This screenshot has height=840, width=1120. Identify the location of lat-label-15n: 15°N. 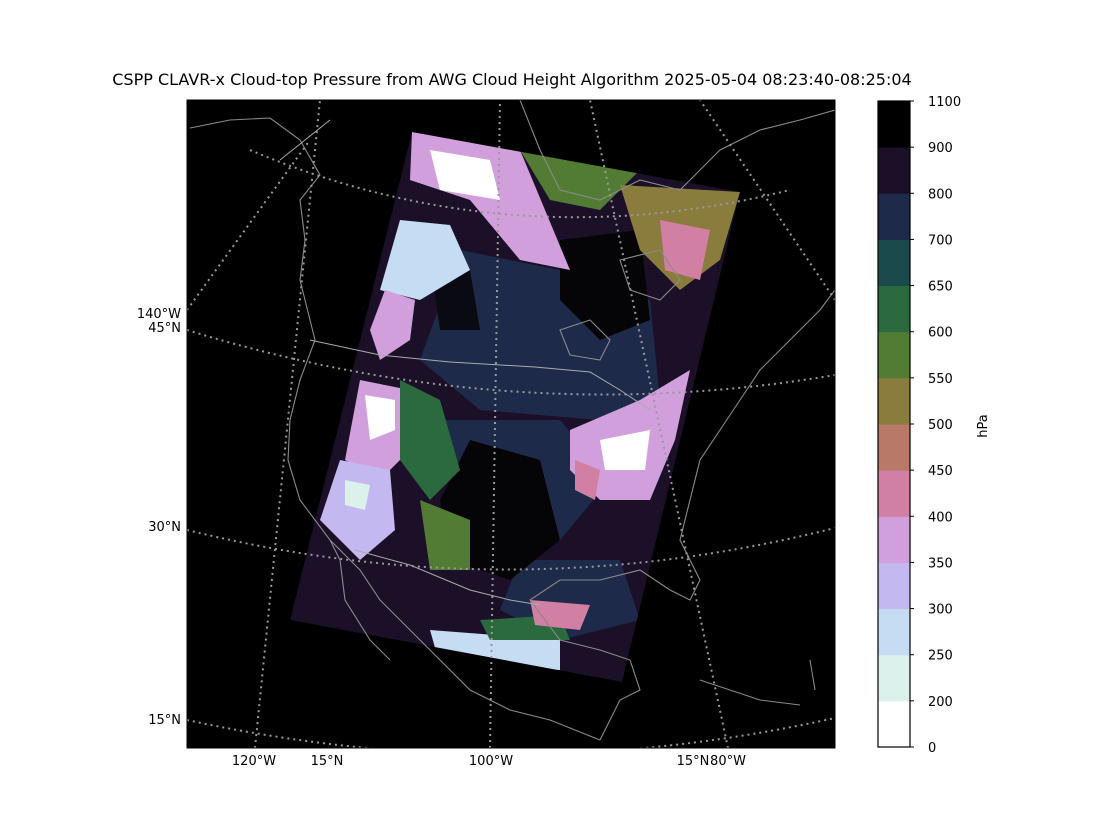
(164, 720).